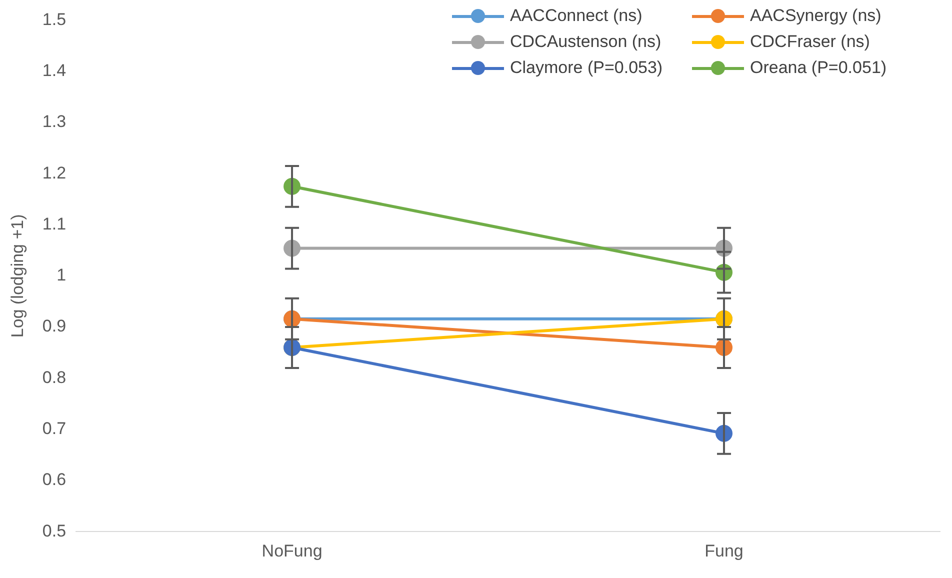 Image resolution: width=952 pixels, height=578 pixels. What do you see at coordinates (17, 276) in the screenshot?
I see `y-axis-title: Log (lodging +1)` at bounding box center [17, 276].